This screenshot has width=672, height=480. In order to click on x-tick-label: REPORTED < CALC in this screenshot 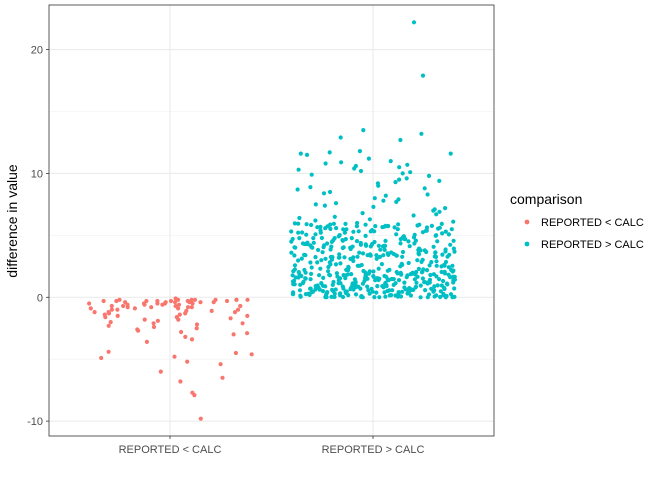, I will do `click(170, 450)`.